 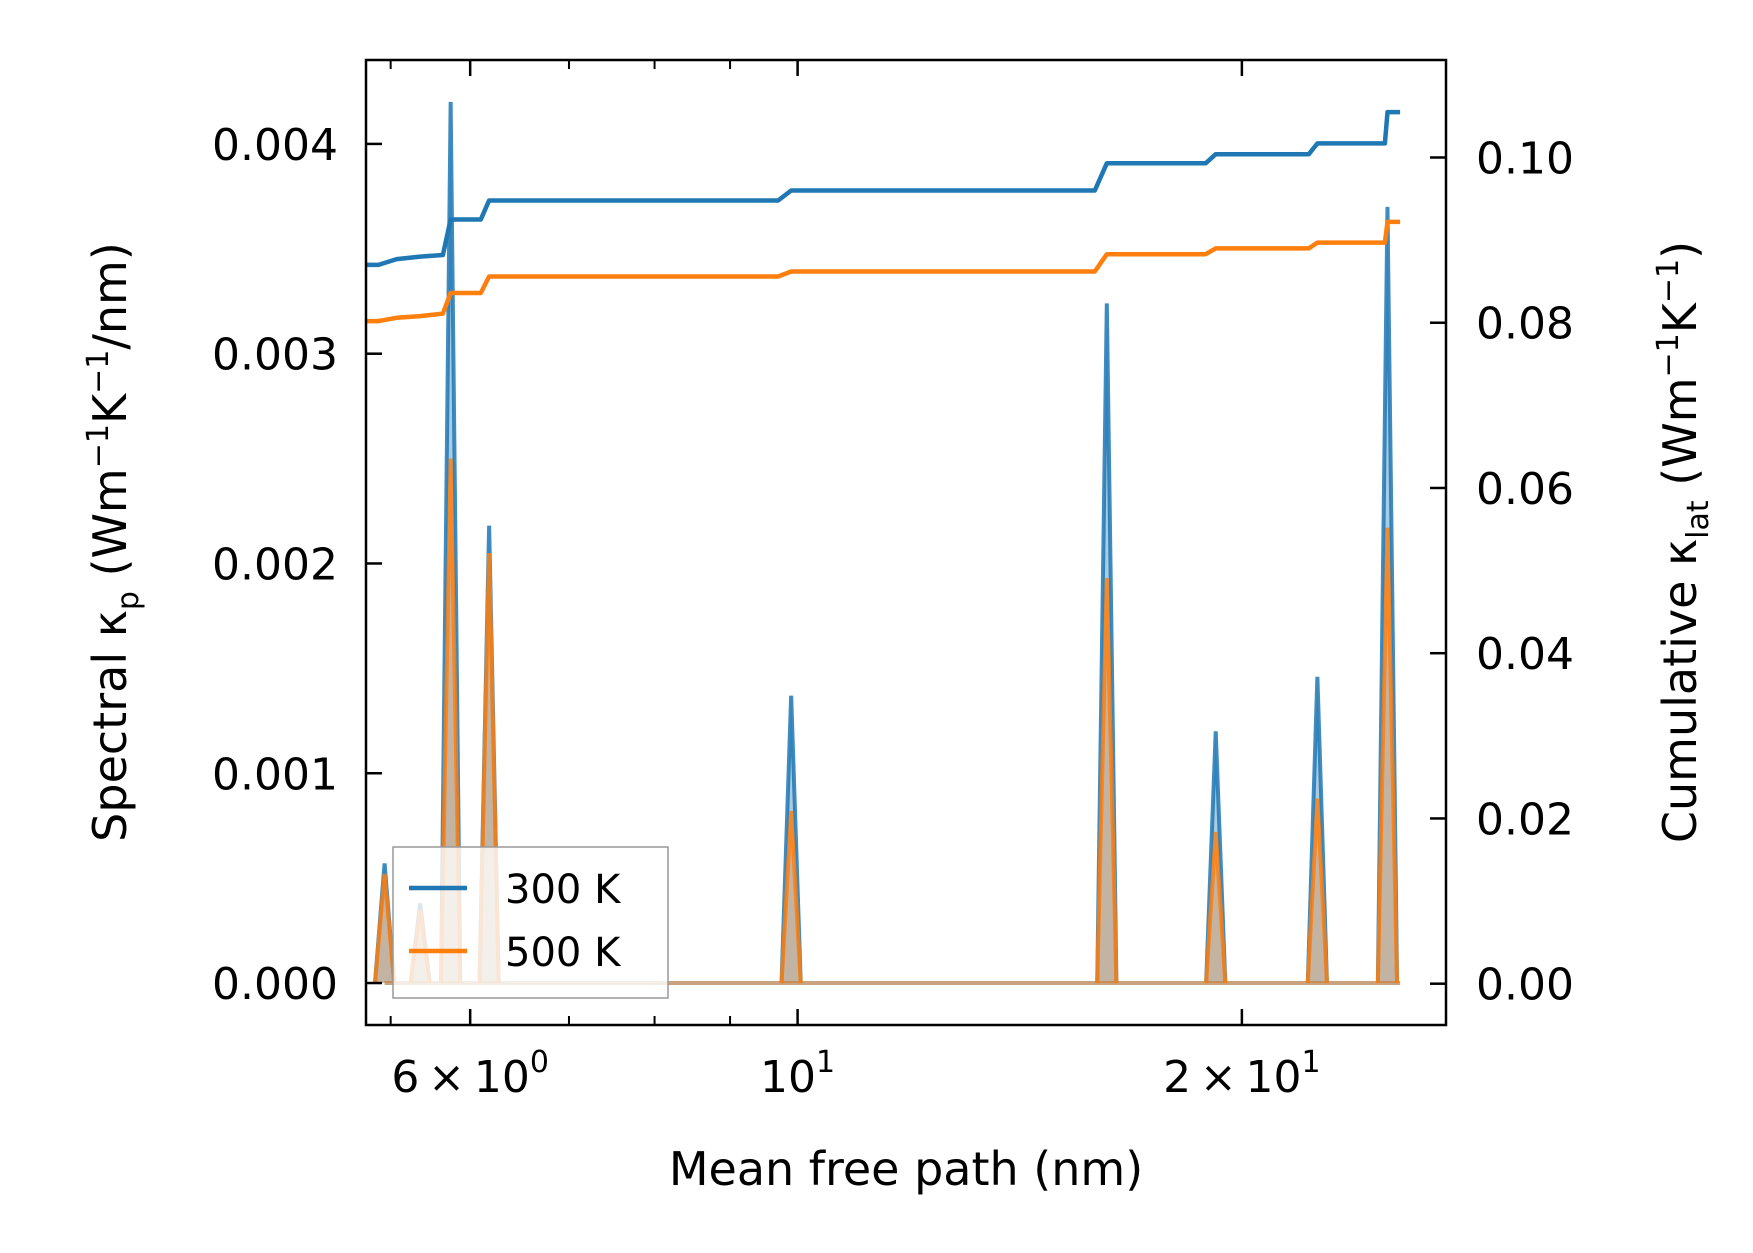 I want to click on right-y-tick-label: 0.02, so click(x=1525, y=819).